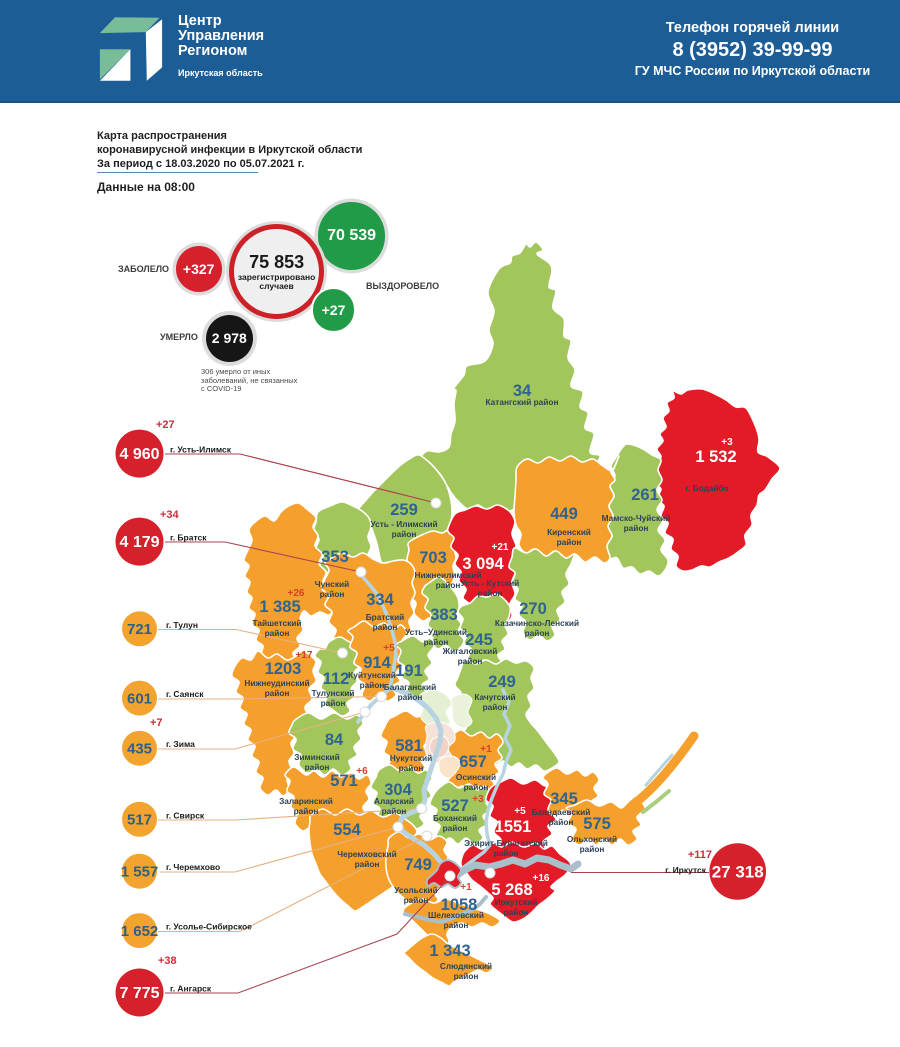  What do you see at coordinates (456, 915) in the screenshot?
I see `svg-text: Шелеховский` at bounding box center [456, 915].